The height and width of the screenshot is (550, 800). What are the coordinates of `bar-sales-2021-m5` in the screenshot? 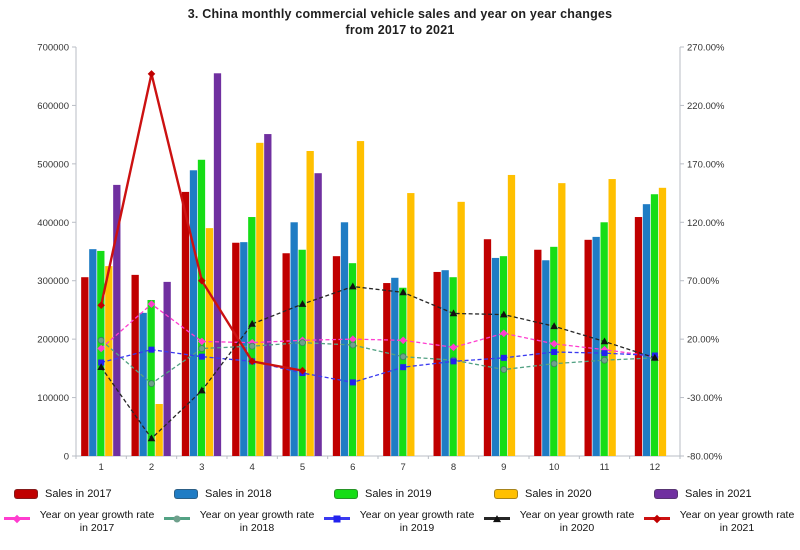 It's located at (318, 314).